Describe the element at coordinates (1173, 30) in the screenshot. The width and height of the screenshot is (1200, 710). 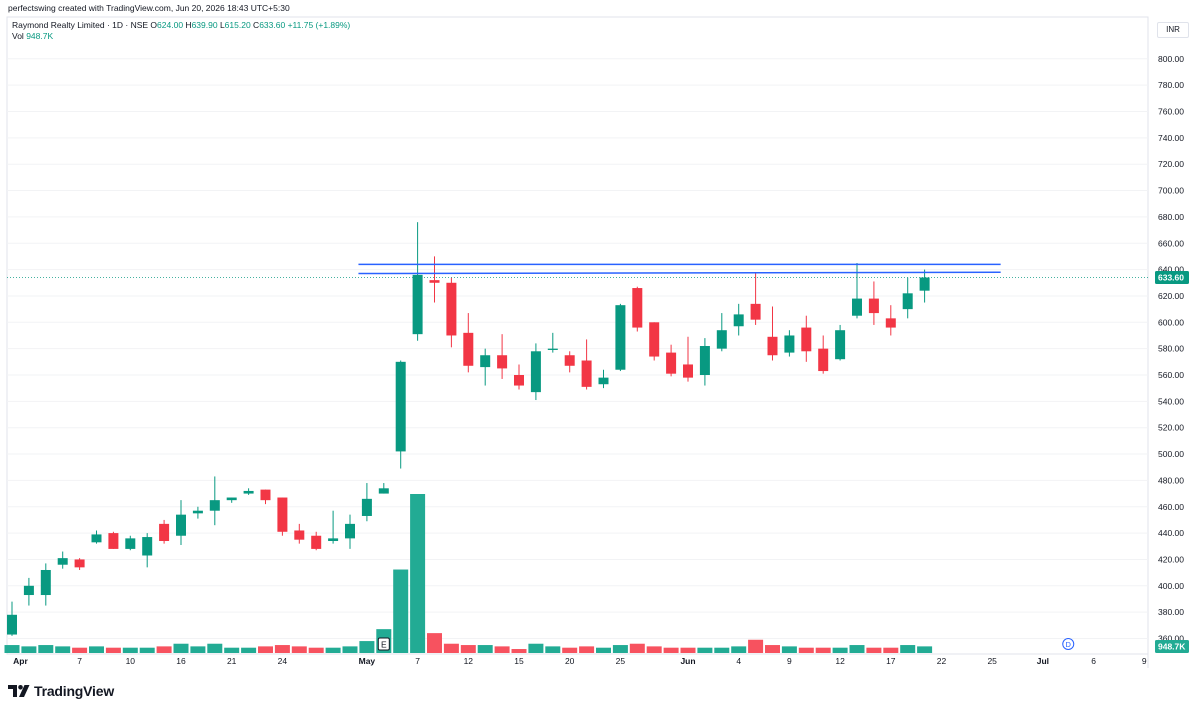
I see `currency-selector: INR` at that location.